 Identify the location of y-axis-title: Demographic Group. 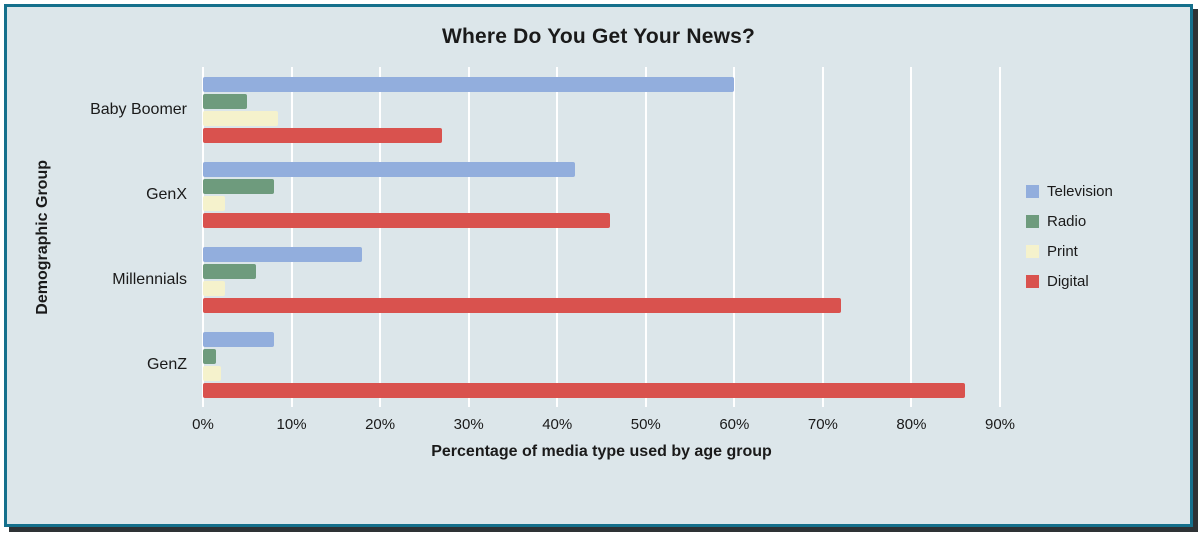
(42, 237).